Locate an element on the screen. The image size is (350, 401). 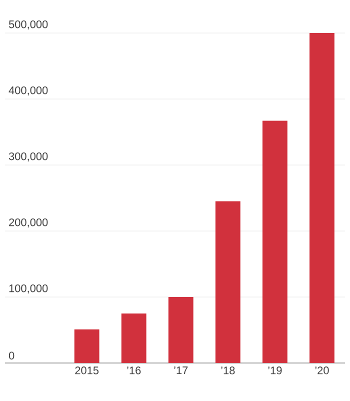
x-tick-label: ’20 is located at coordinates (322, 370).